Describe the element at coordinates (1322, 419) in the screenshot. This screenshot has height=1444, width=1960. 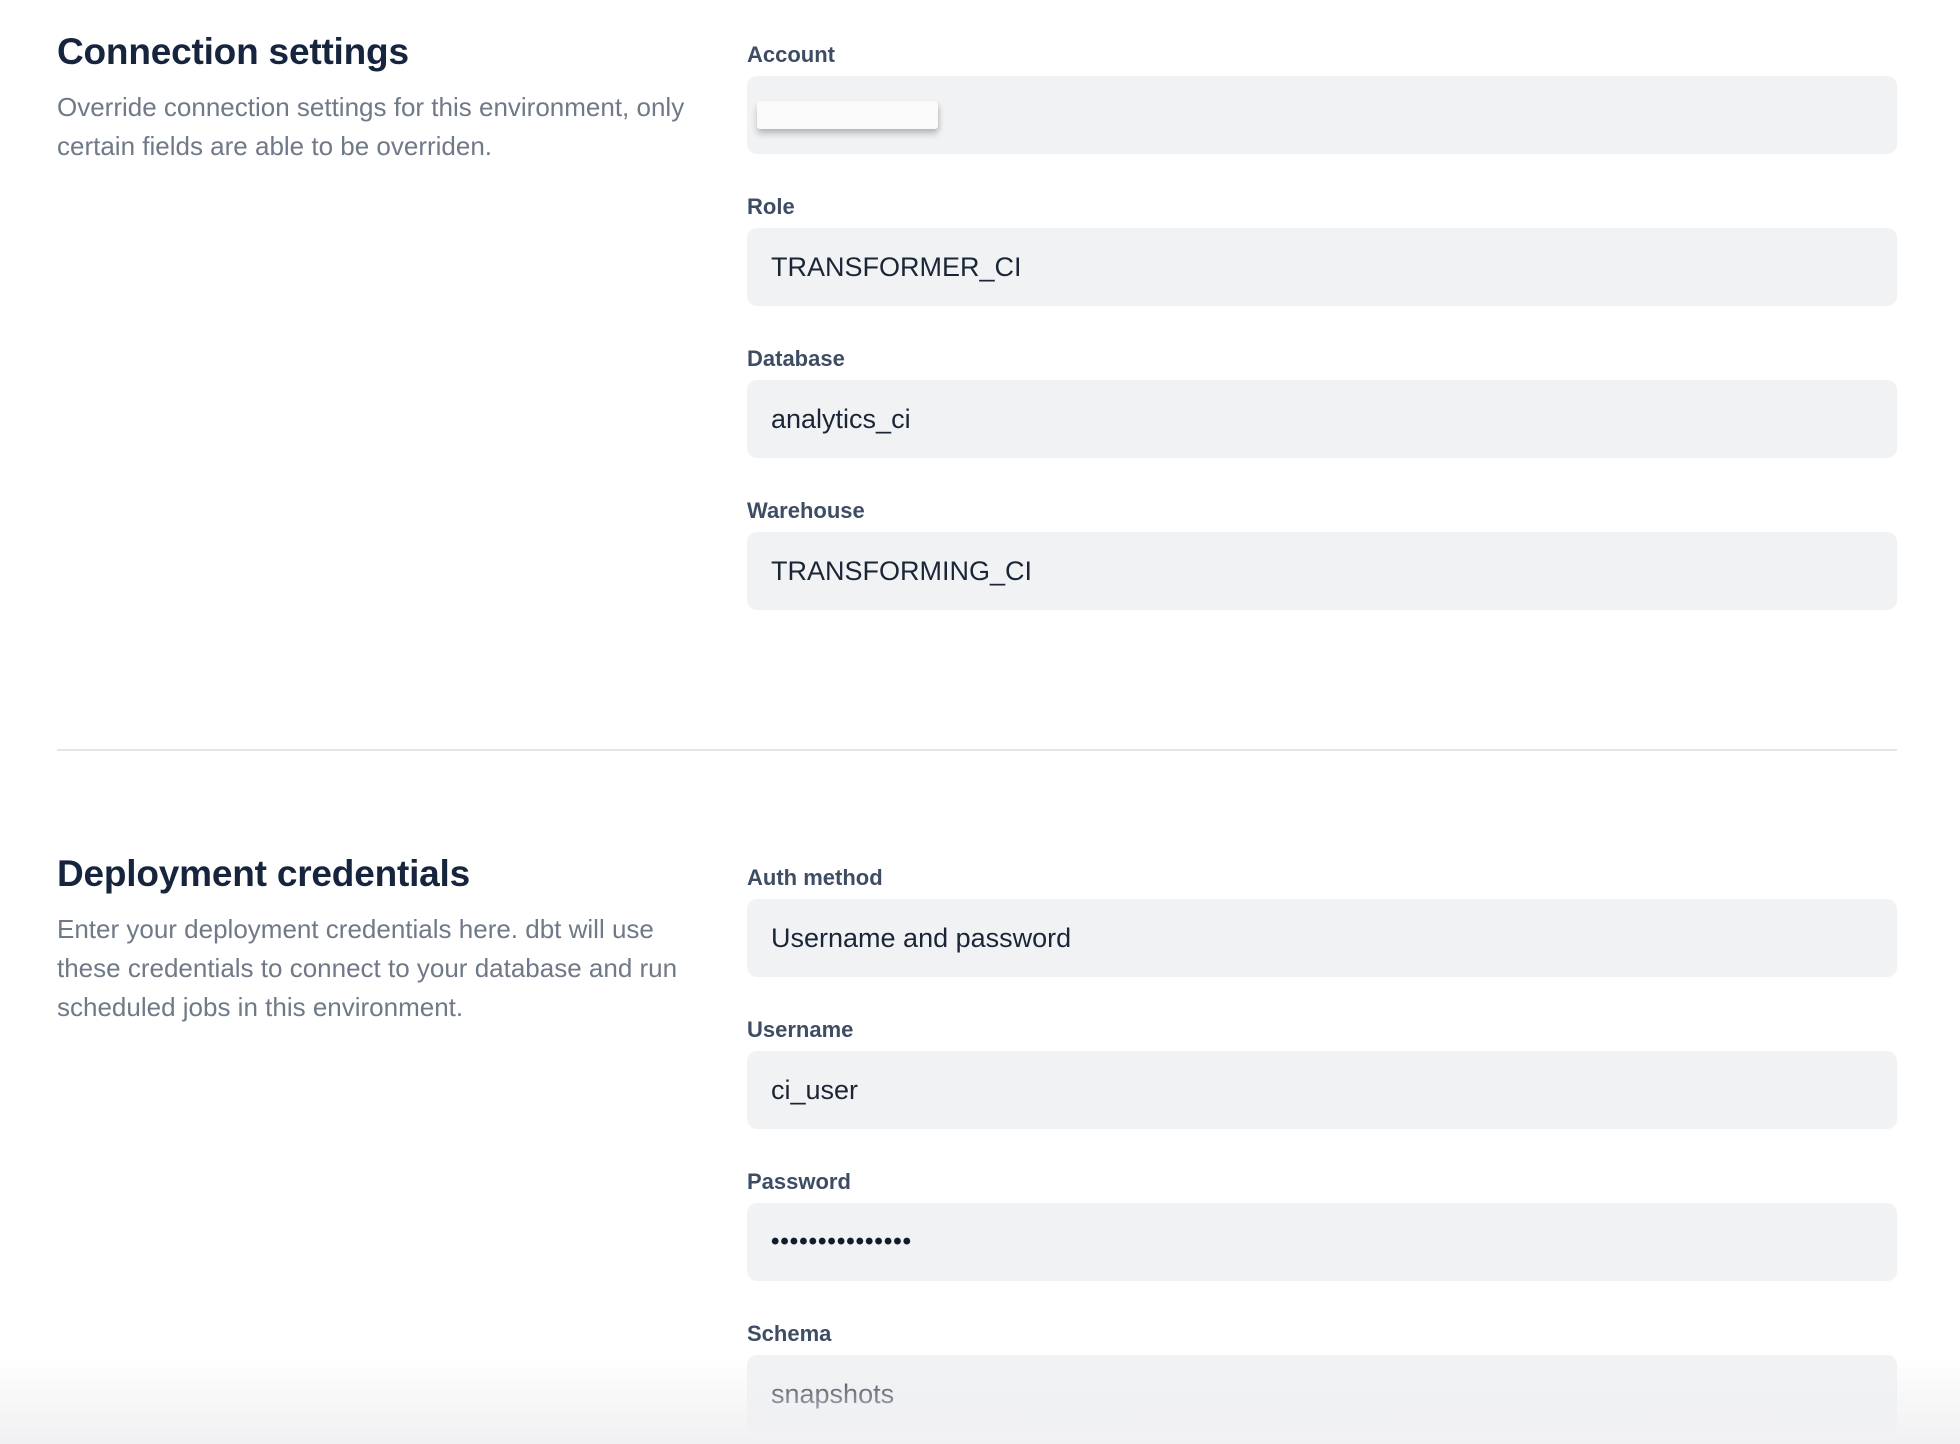
I see `database-input: analytics_ci` at that location.